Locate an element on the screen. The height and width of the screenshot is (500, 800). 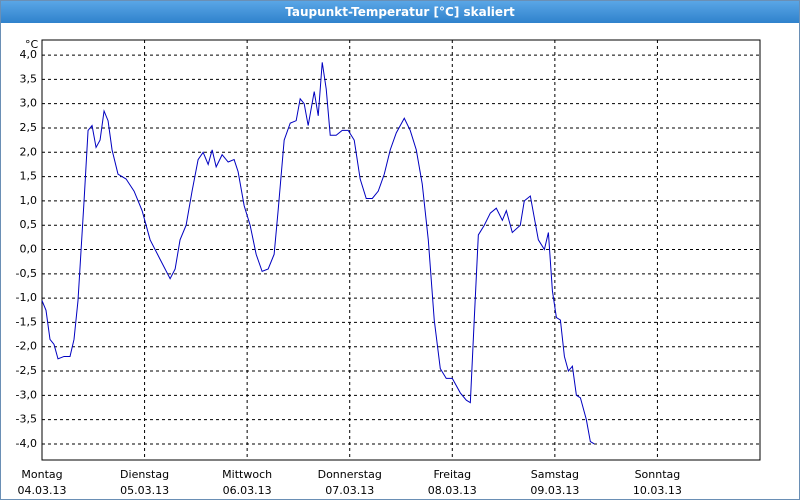
y-tick-label: -3,5 is located at coordinates (26, 419).